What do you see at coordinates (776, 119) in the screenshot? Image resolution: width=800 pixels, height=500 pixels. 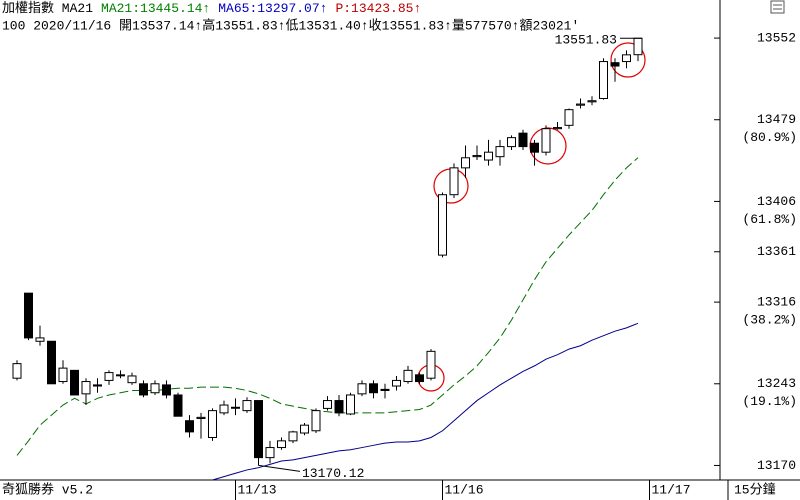 I see `y-tick-label: 13479` at bounding box center [776, 119].